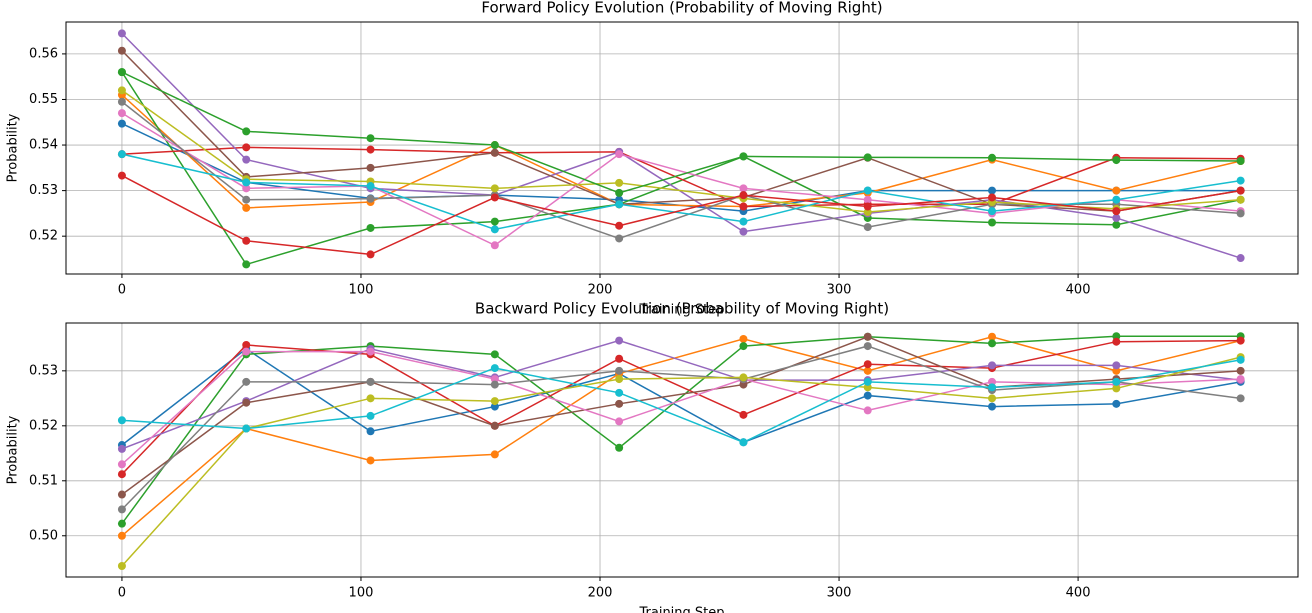 The image size is (1312, 613). I want to click on x-axis-label: Training Step, so click(681, 310).